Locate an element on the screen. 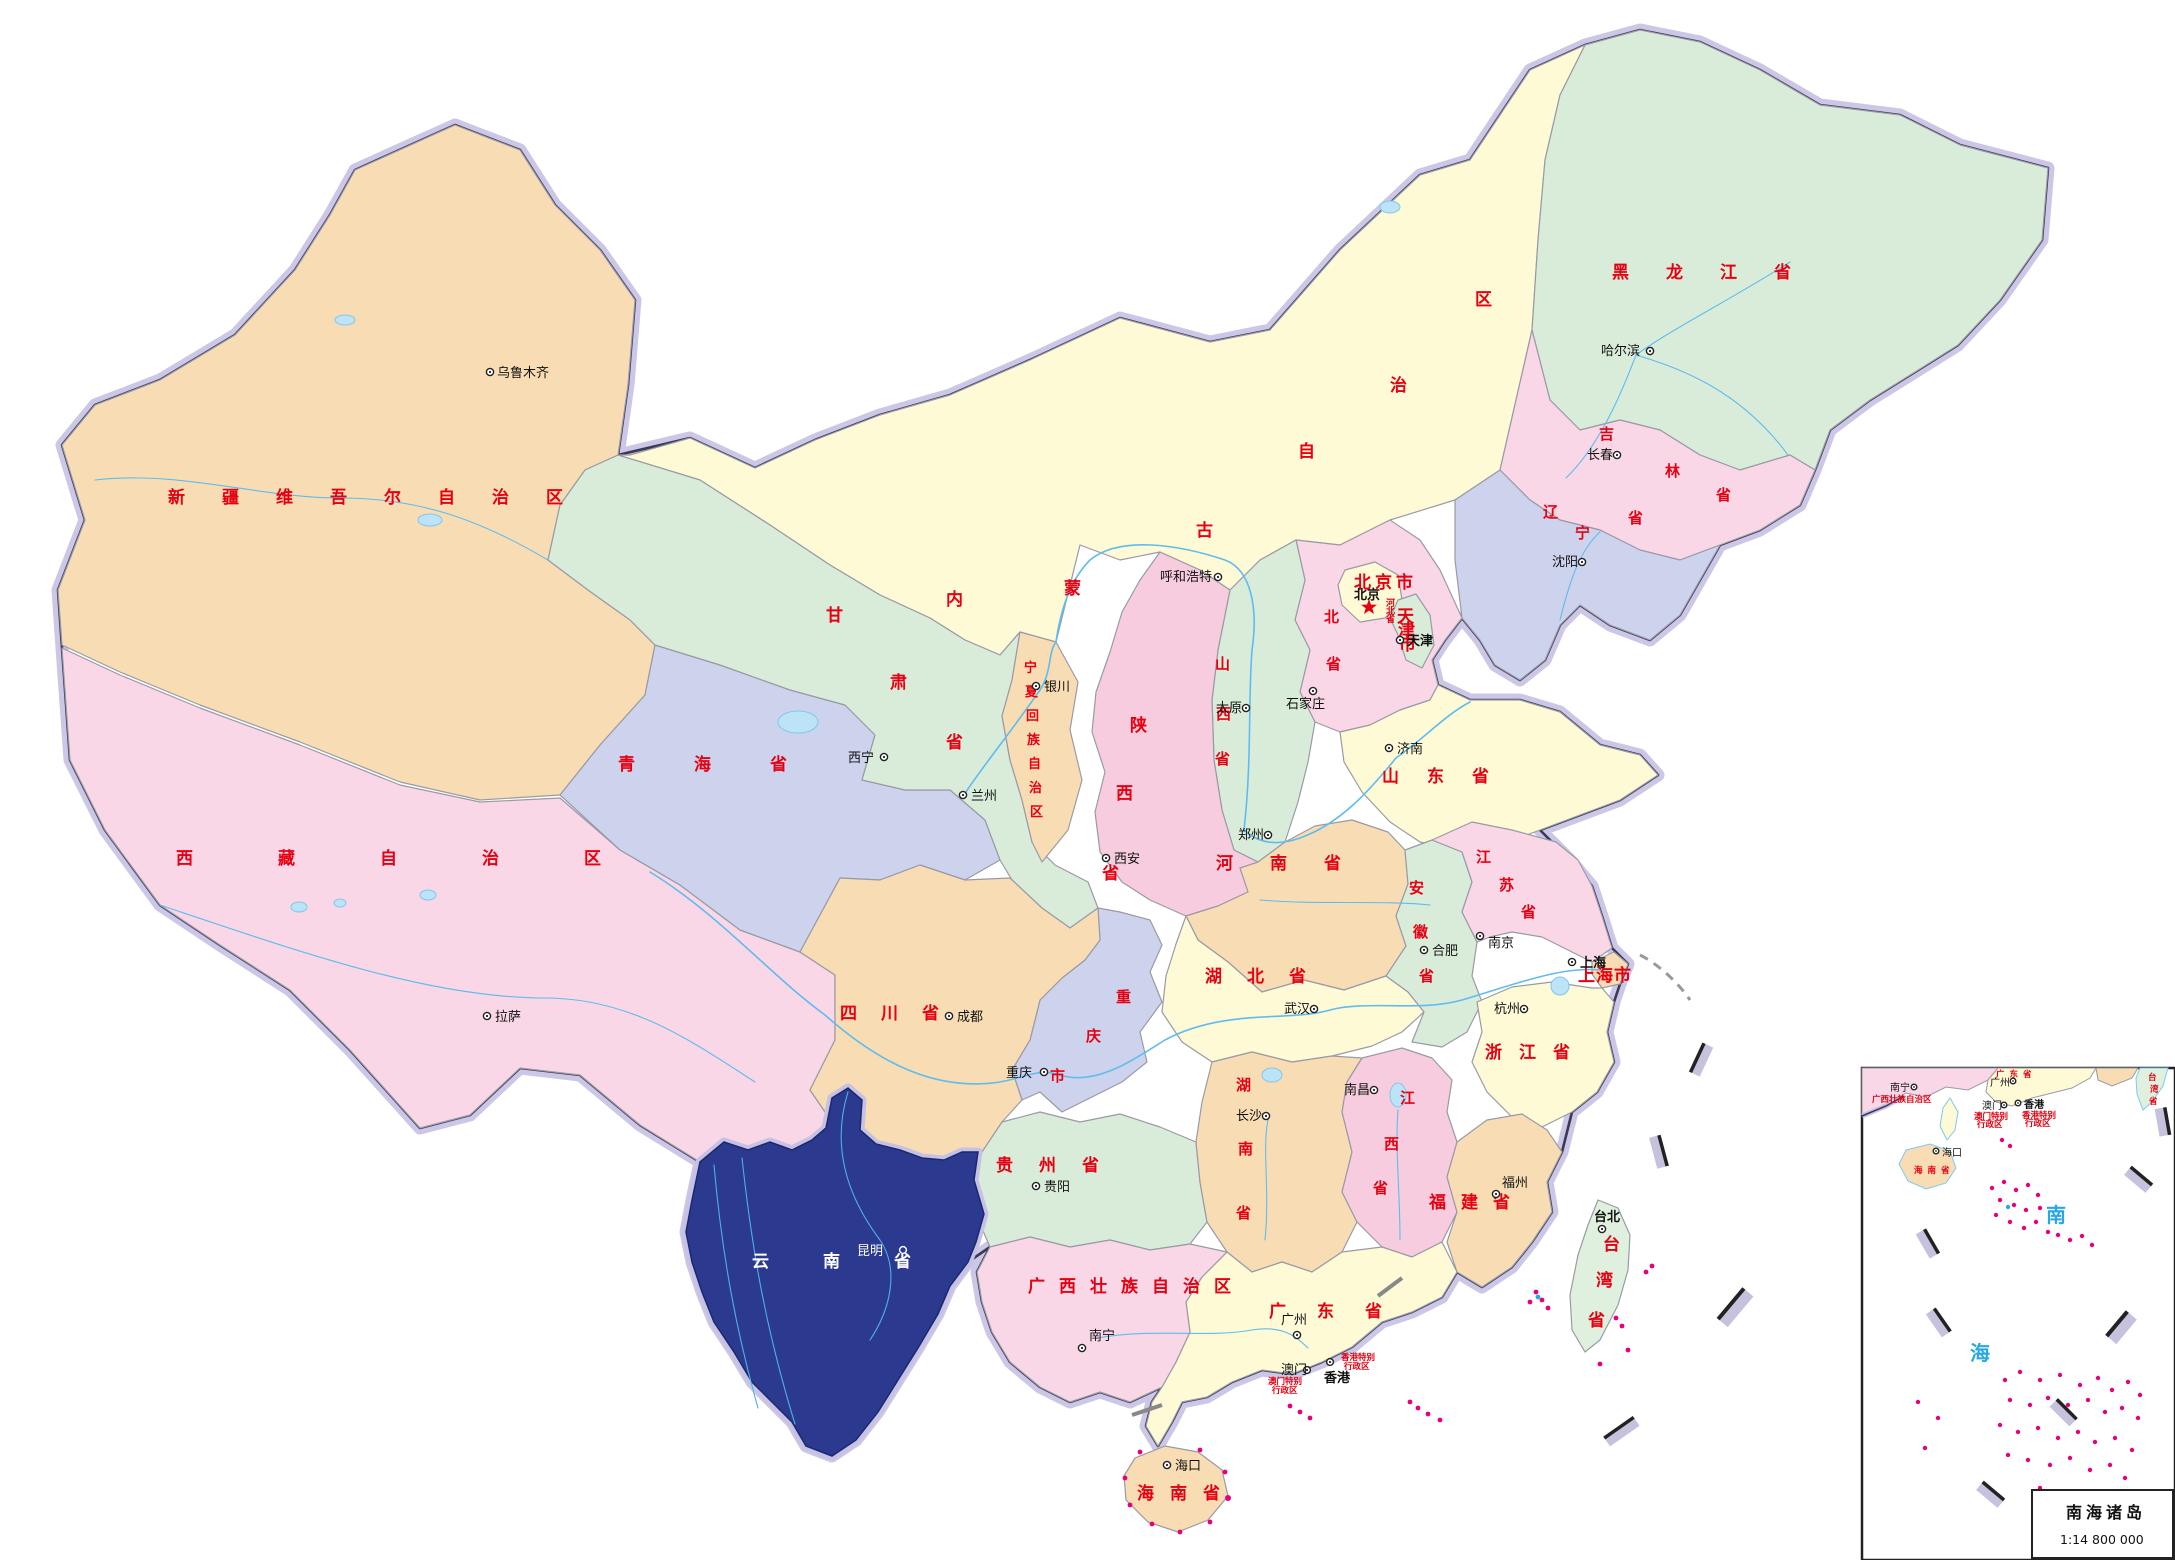 The width and height of the screenshot is (2175, 1560). label-liaoning-char: 辽 is located at coordinates (1550, 512).